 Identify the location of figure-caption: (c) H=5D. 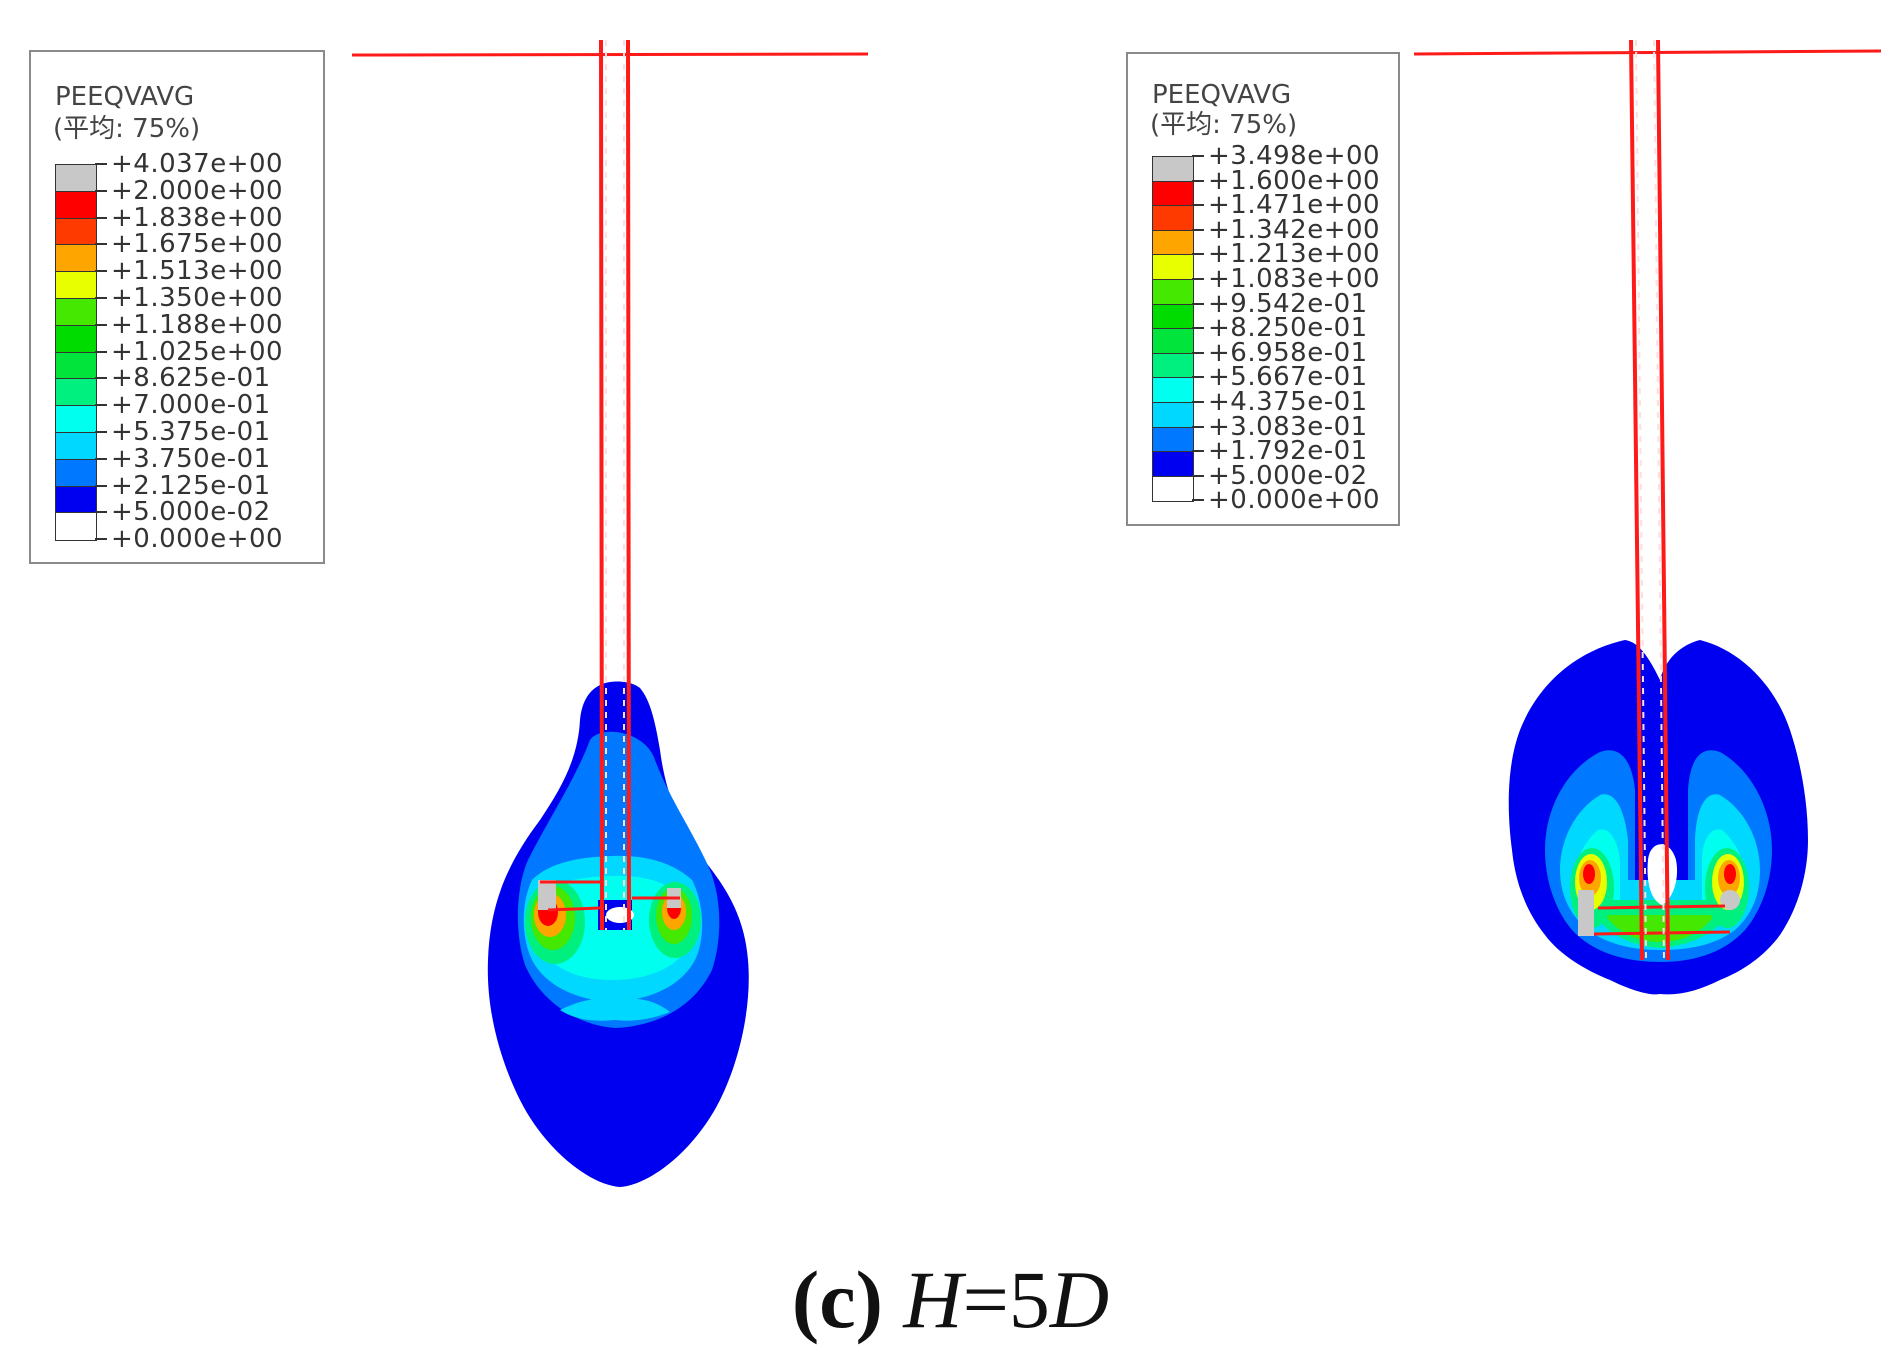
(950, 1300).